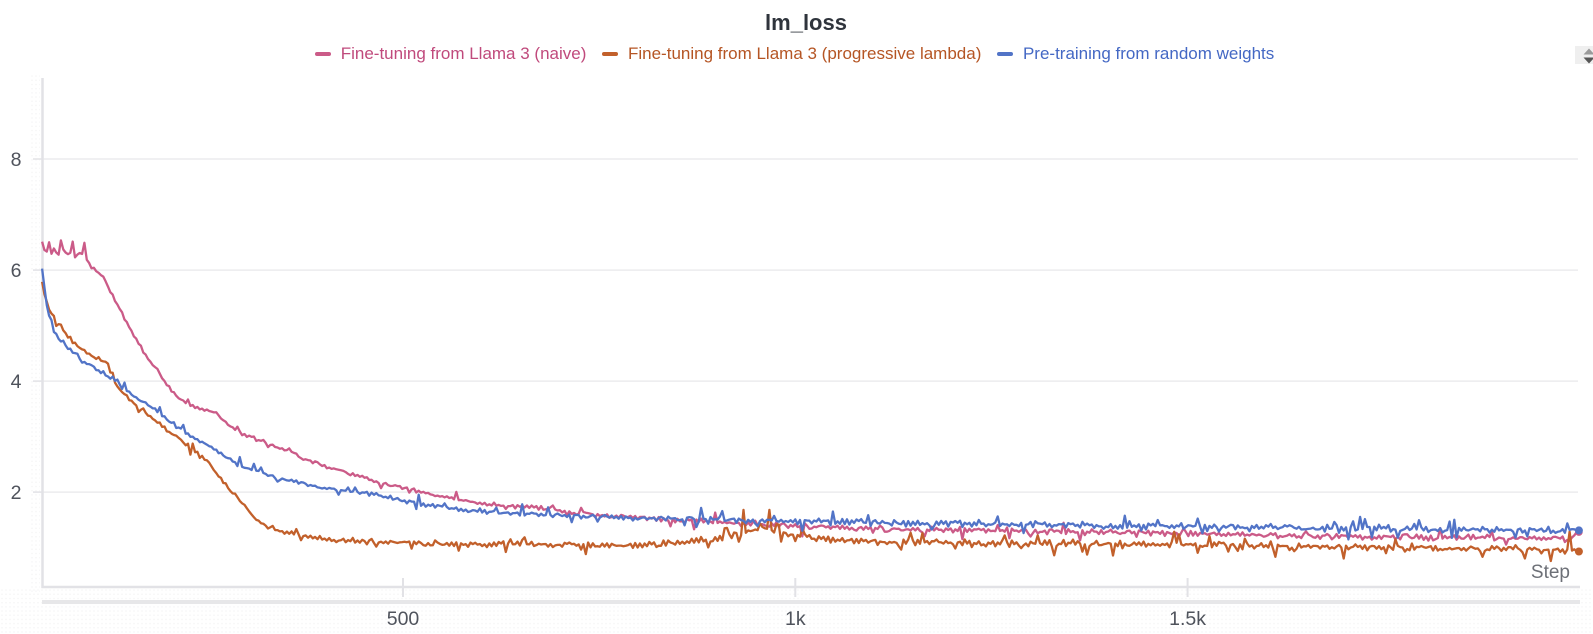 The width and height of the screenshot is (1593, 634). What do you see at coordinates (16, 382) in the screenshot?
I see `svg-text: 4` at bounding box center [16, 382].